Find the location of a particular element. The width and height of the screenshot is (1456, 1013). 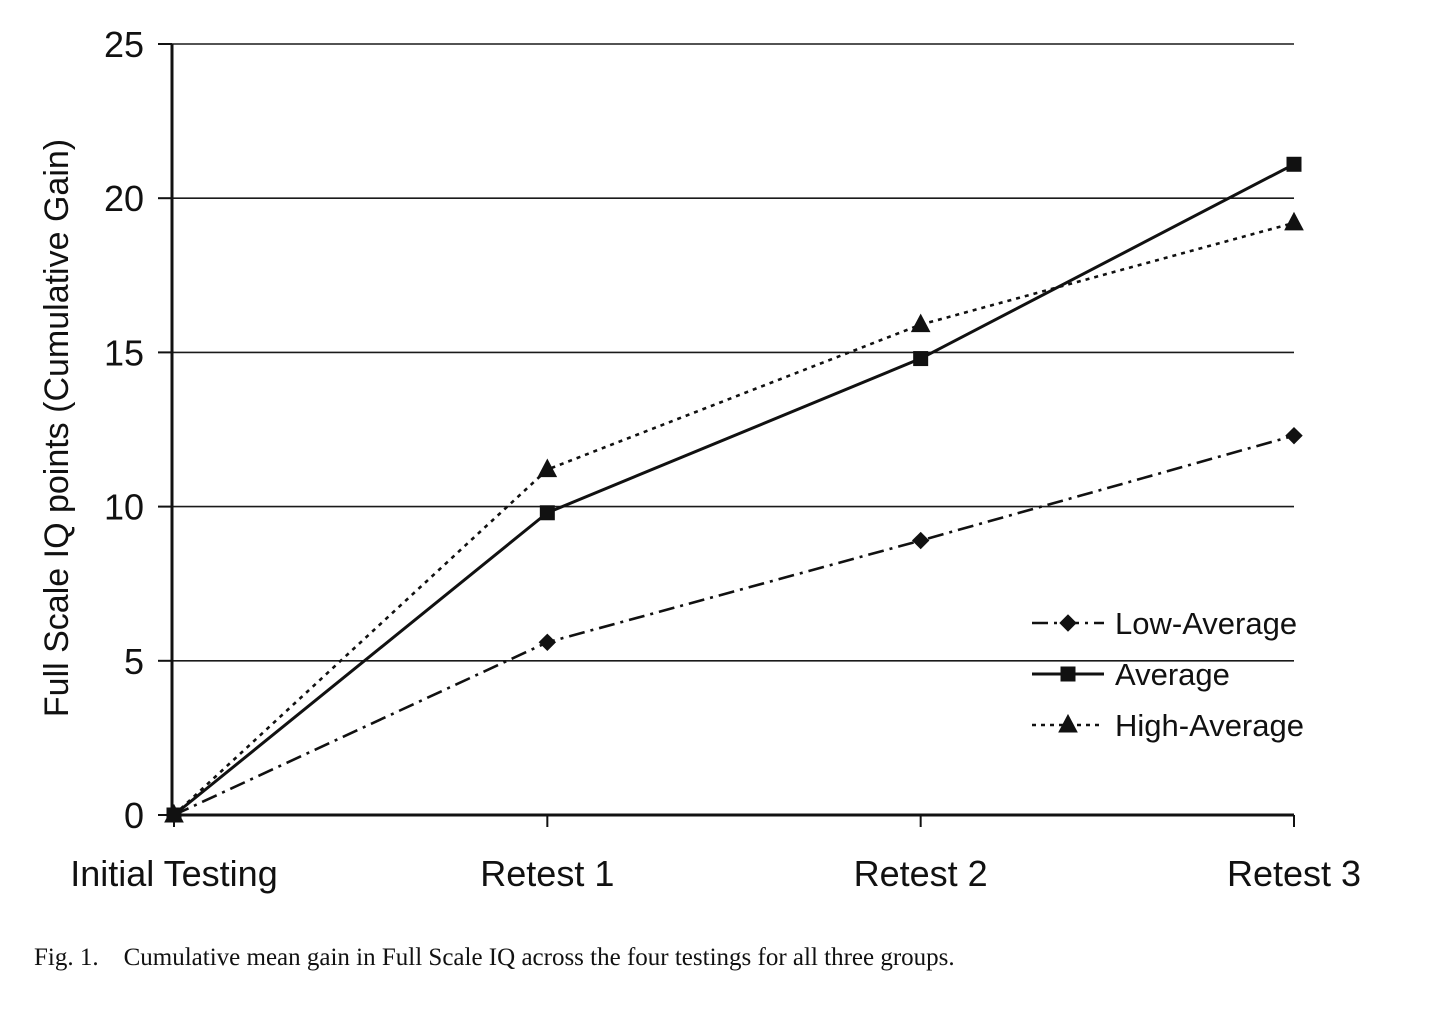

x-tick-label: Retest 1 is located at coordinates (547, 873).